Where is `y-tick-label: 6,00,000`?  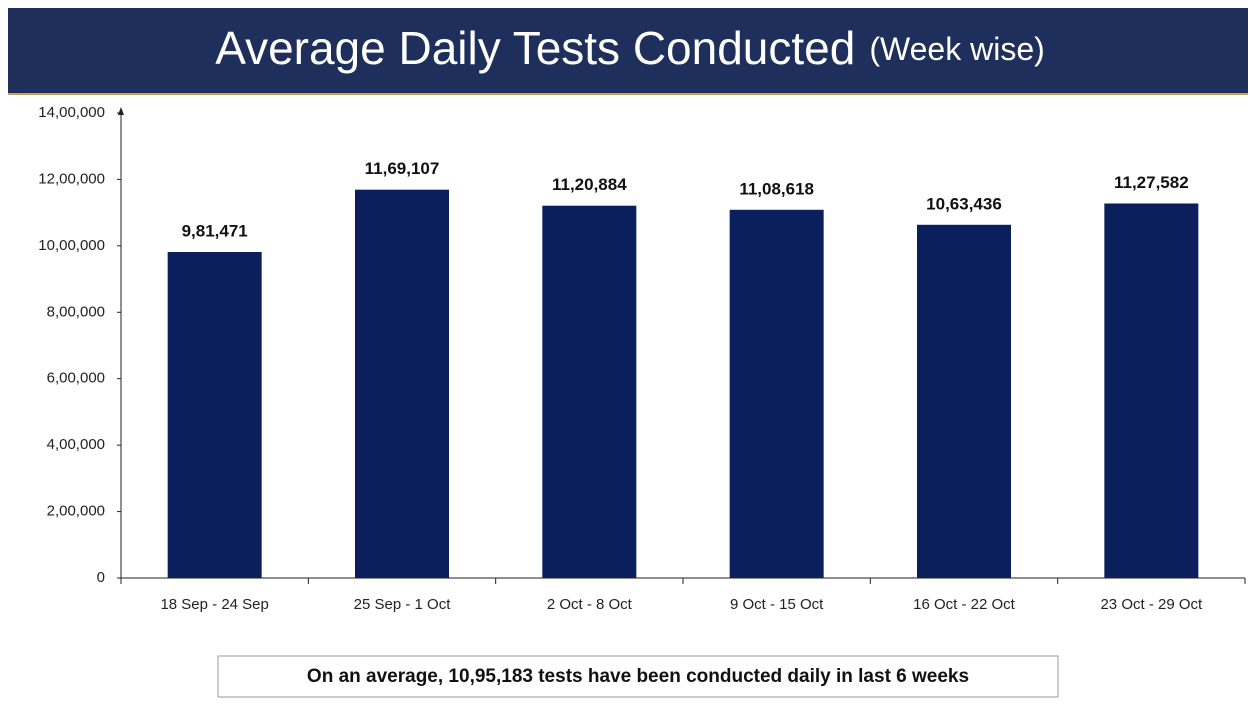
y-tick-label: 6,00,000 is located at coordinates (76, 378).